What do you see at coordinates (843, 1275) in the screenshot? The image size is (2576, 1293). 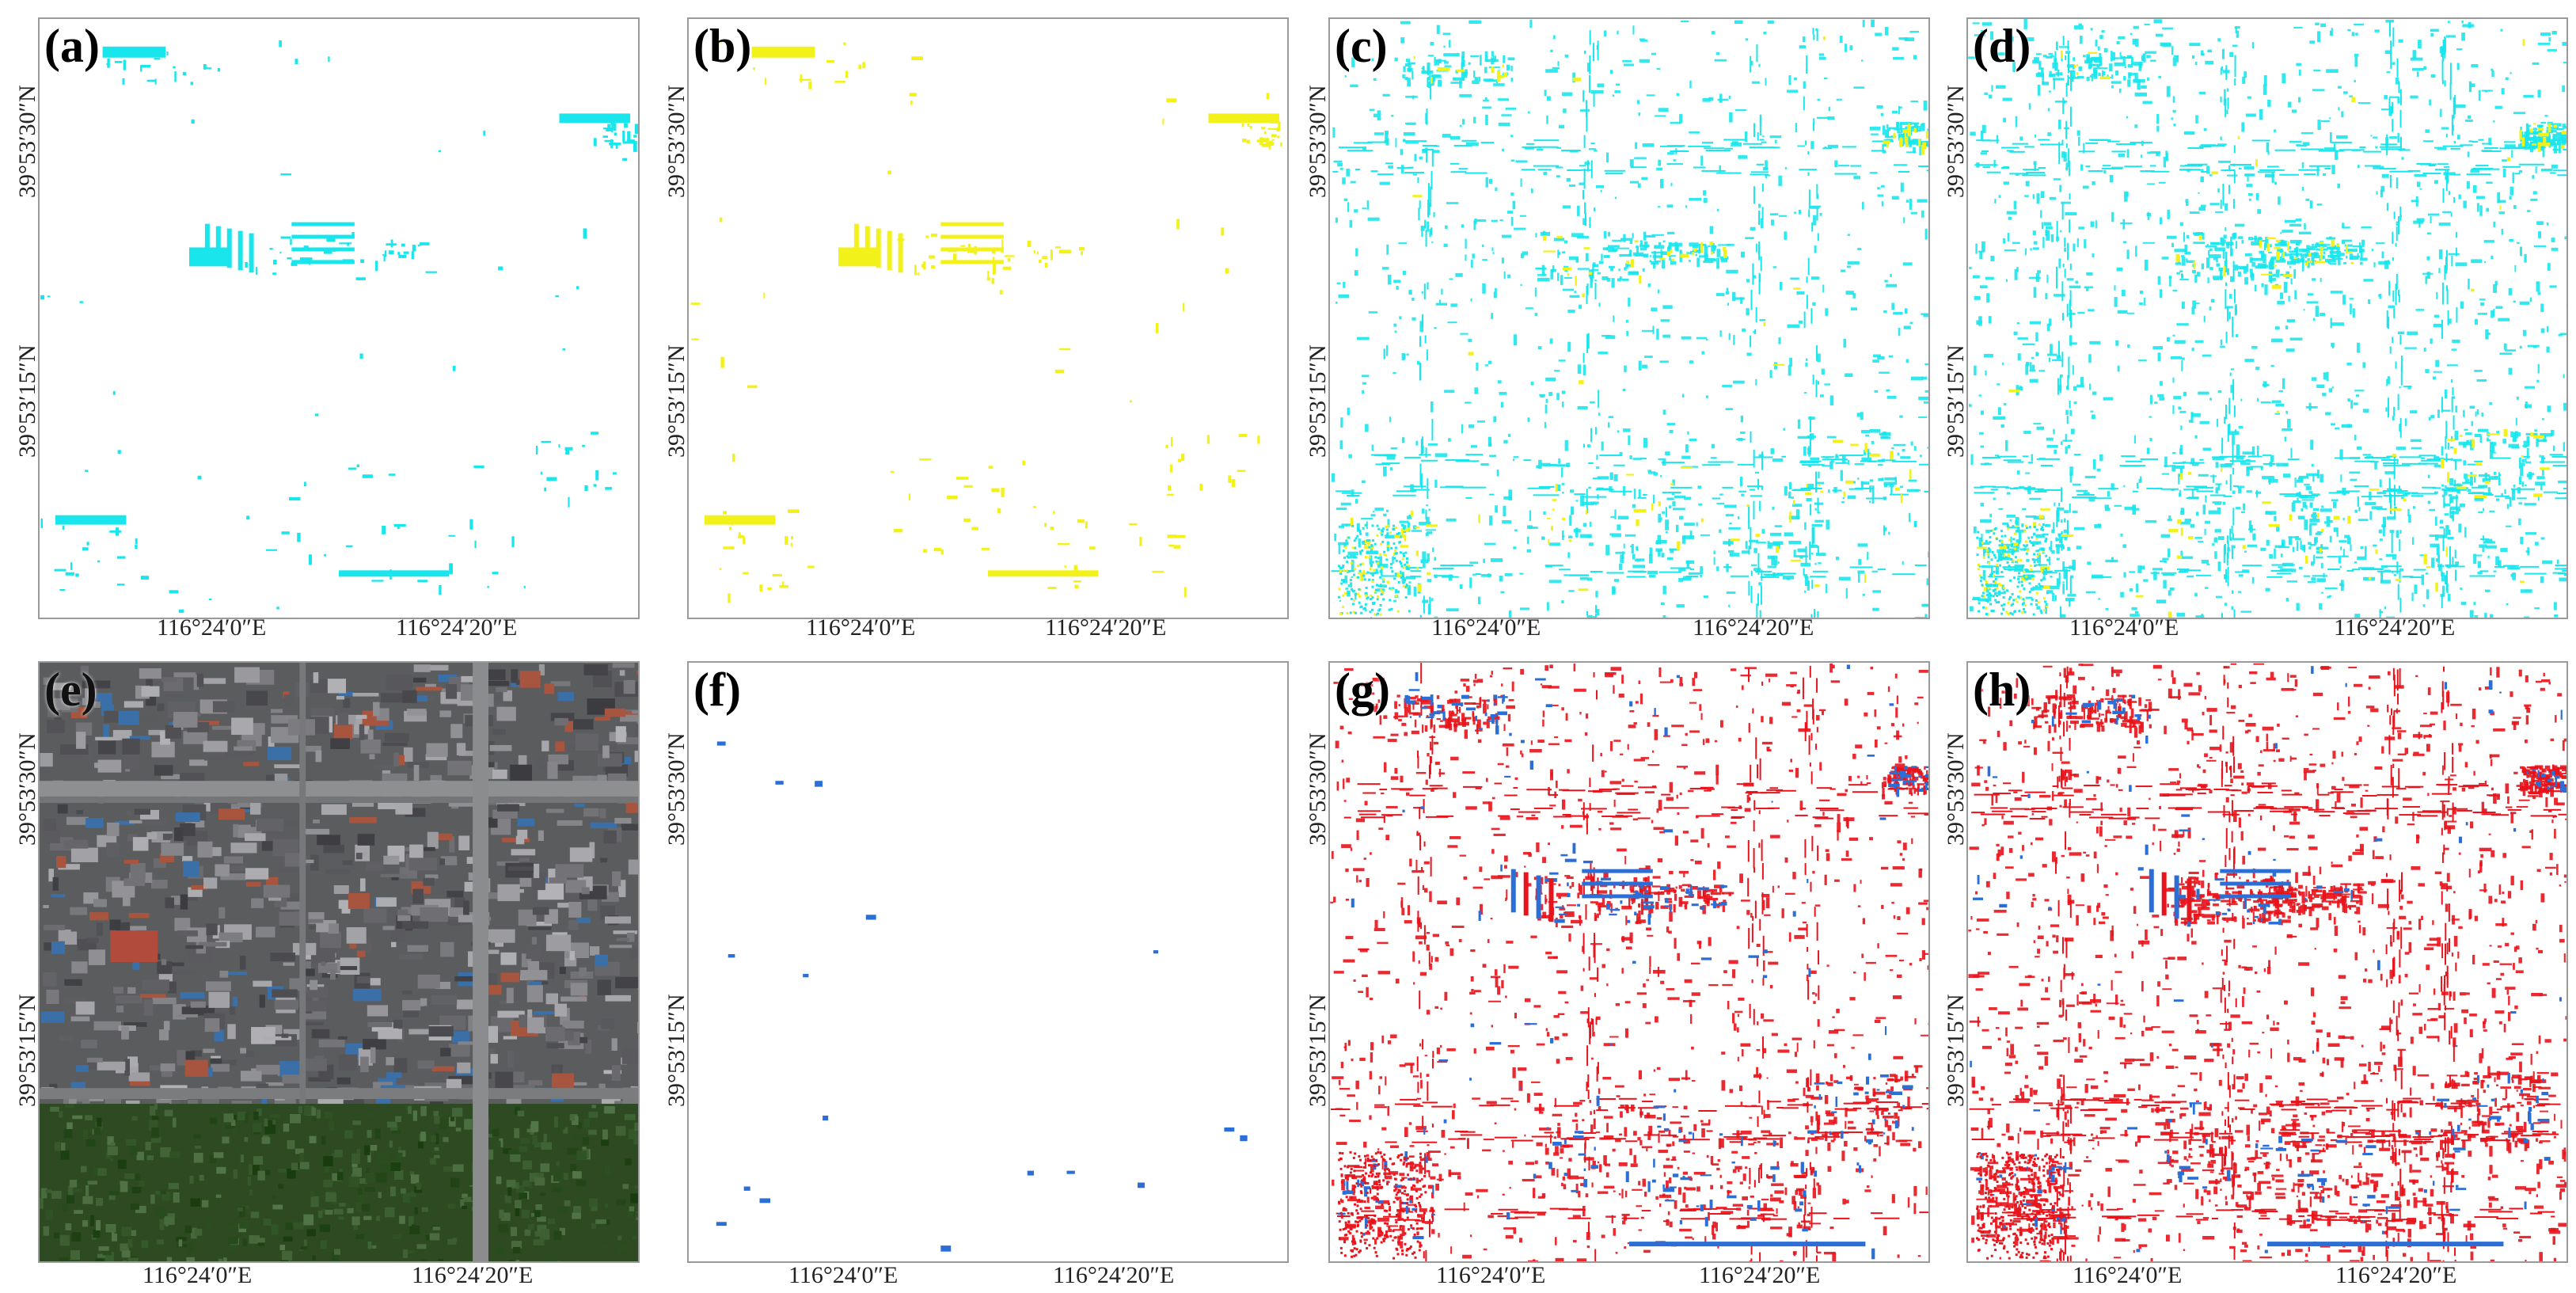 I see `lon-label-left-f: 116°24′0″E` at bounding box center [843, 1275].